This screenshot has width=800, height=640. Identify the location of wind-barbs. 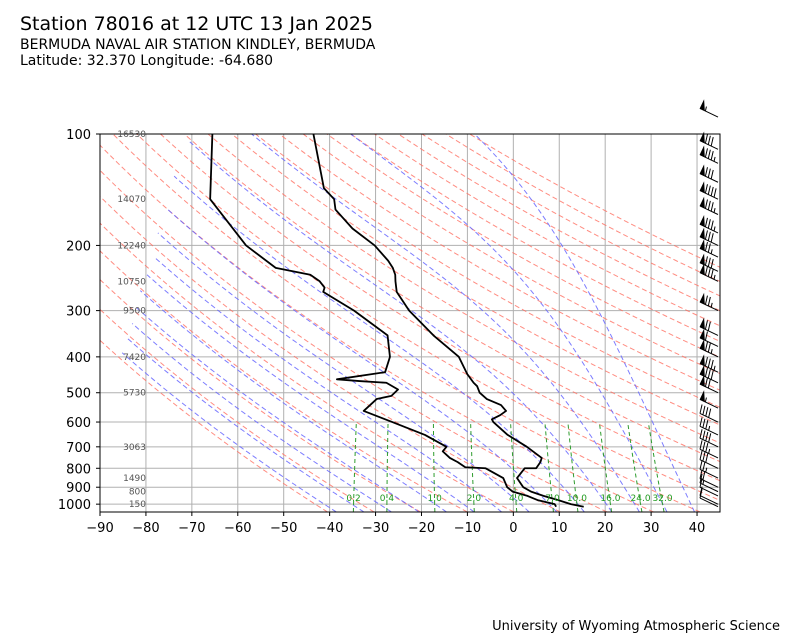
(709, 303).